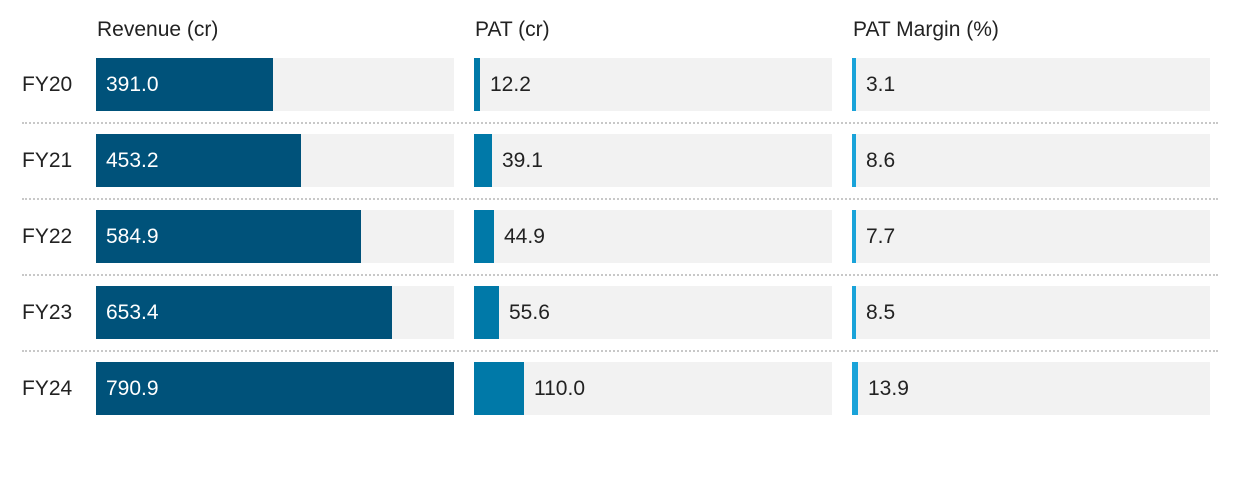  I want to click on bar-pat-cr-fy24, so click(499, 388).